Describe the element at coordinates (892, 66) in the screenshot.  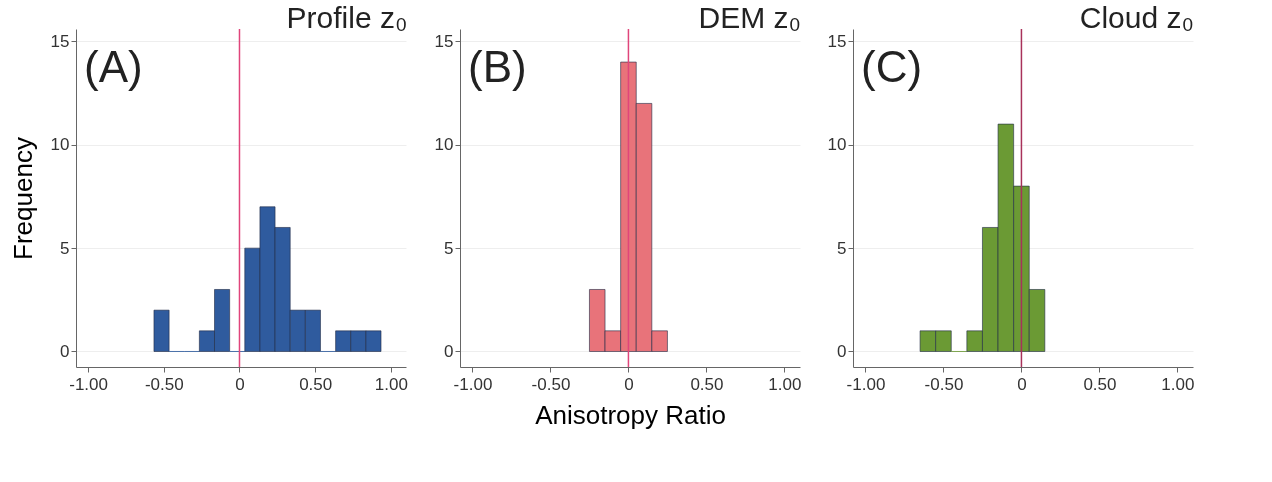
I see `annotation: (C)` at that location.